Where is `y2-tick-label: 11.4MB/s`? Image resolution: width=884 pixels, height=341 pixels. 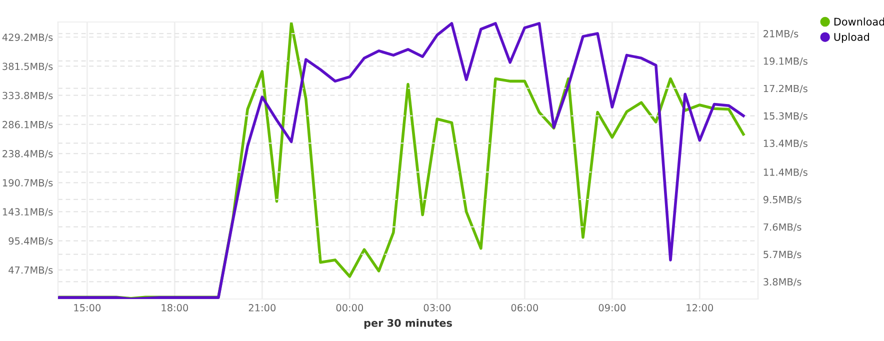
y2-tick-label: 11.4MB/s is located at coordinates (786, 172).